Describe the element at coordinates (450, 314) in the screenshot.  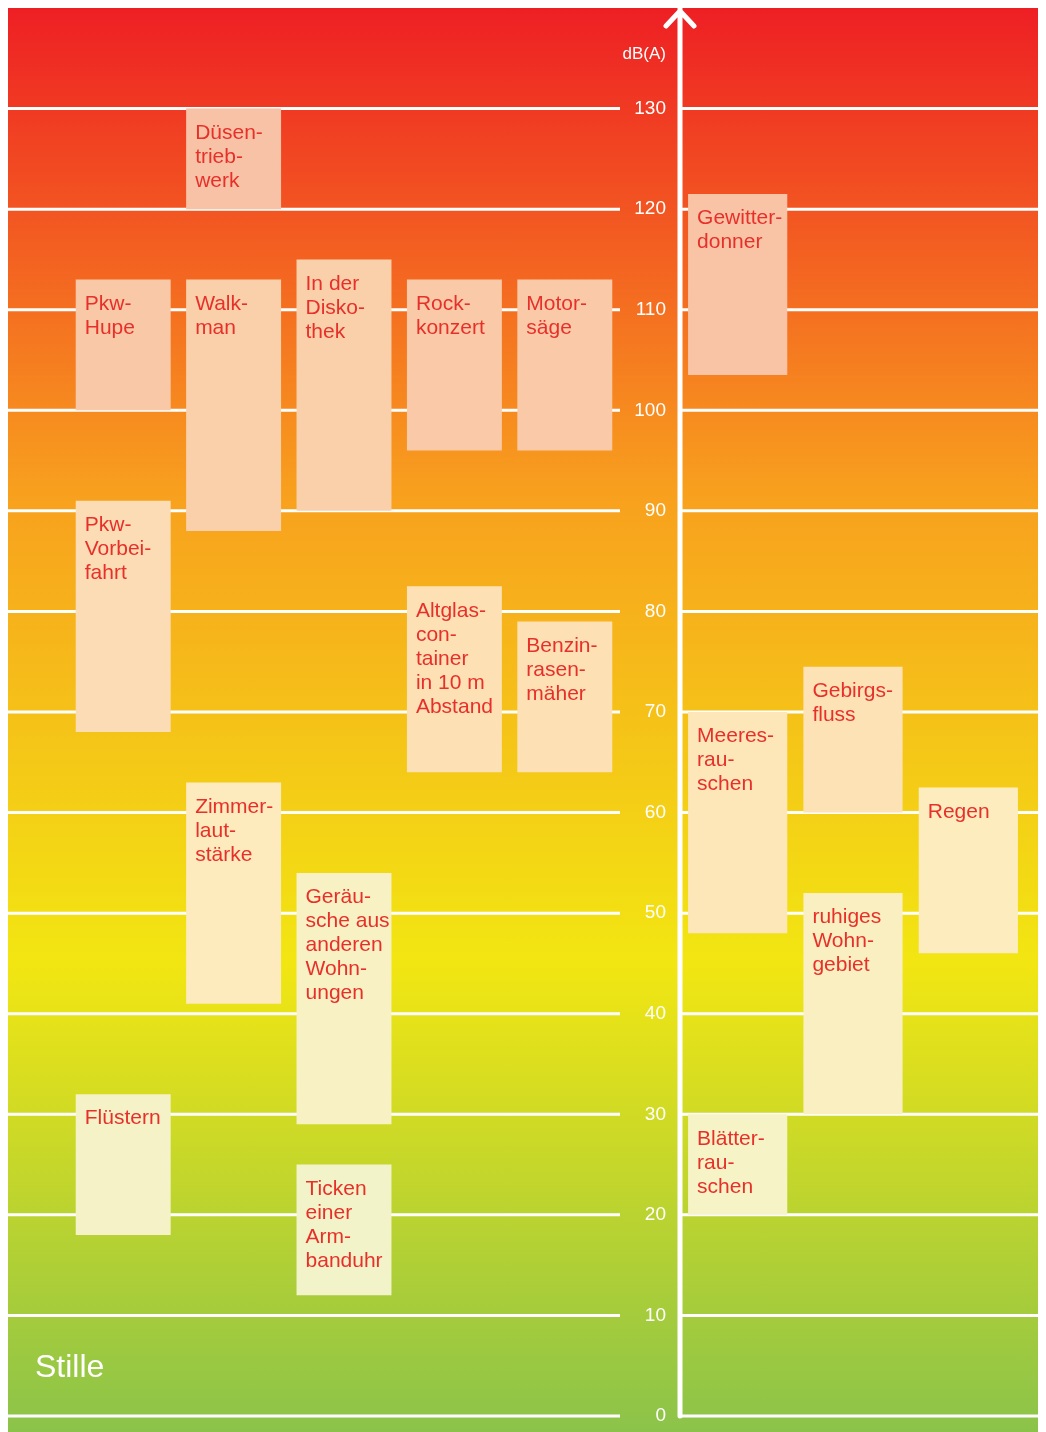
I see `data-label: Rock- konzert` at that location.